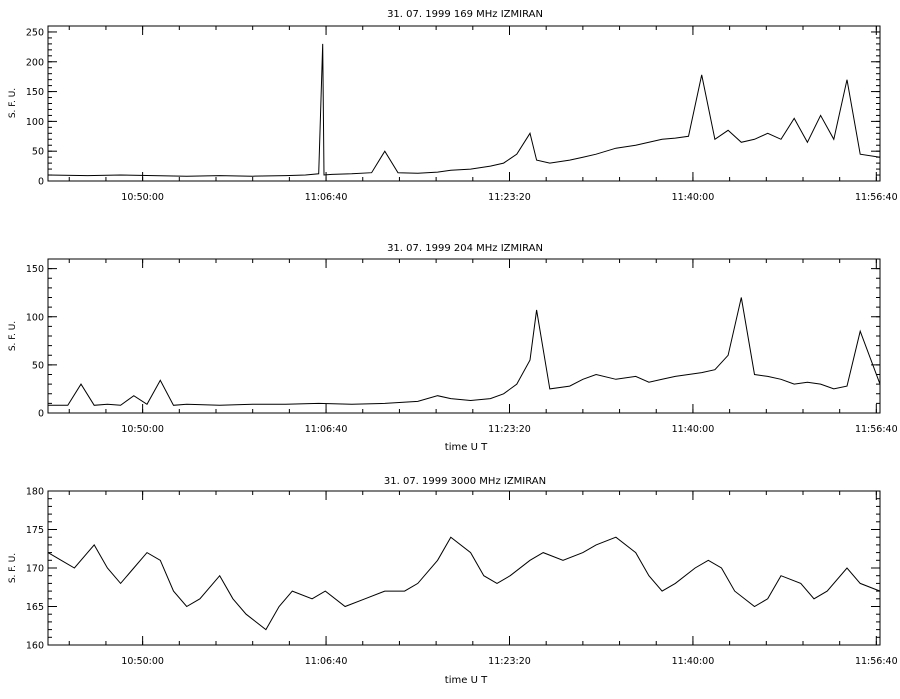 This screenshot has height=699, width=900. What do you see at coordinates (465, 481) in the screenshot?
I see `chart-title-3000mhz: 31. 07. 1999 3000 MHz IZMIRAN` at bounding box center [465, 481].